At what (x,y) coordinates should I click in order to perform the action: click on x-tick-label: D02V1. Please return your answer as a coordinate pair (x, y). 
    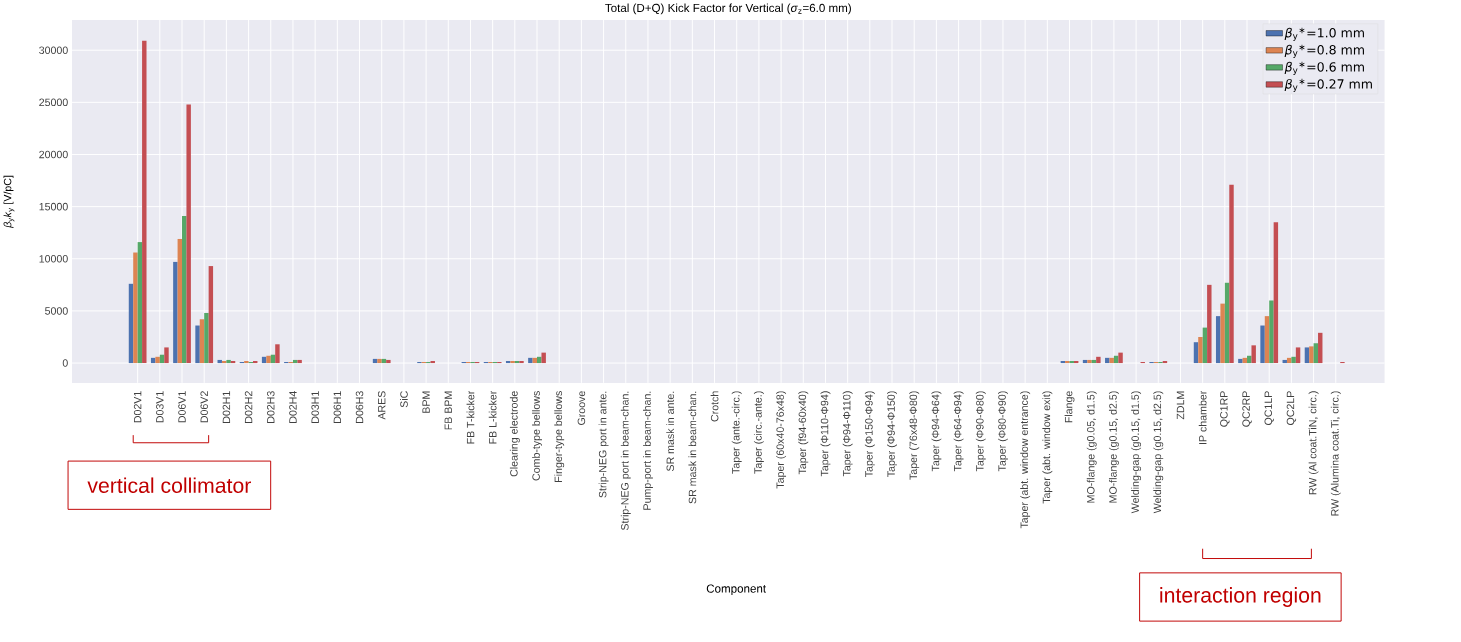
    Looking at the image, I should click on (137, 407).